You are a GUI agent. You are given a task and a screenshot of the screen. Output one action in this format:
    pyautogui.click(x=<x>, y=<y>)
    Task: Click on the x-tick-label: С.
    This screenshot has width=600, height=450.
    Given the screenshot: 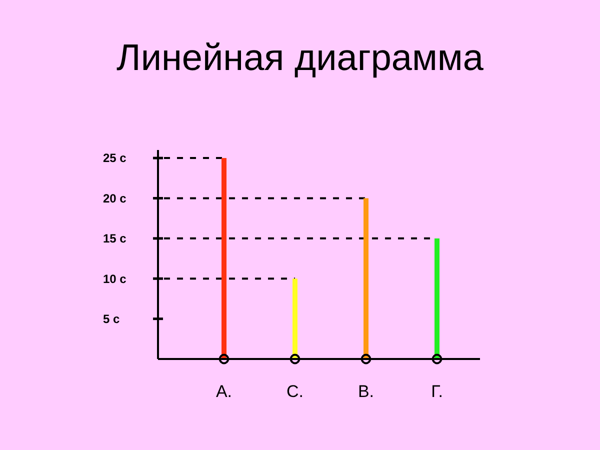 What is the action you would take?
    pyautogui.click(x=295, y=391)
    